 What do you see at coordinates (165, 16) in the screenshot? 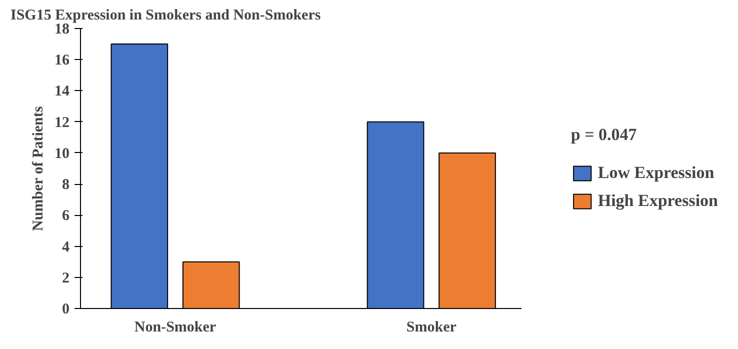
I see `chart-title: ISG15 Expression in Smokers and Non-Smokers` at bounding box center [165, 16].